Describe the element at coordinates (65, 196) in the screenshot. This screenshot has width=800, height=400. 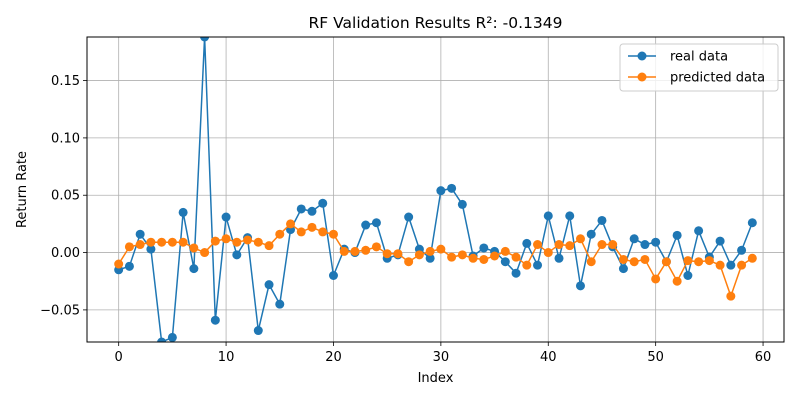
I see `y-tick-label: 0.05` at that location.